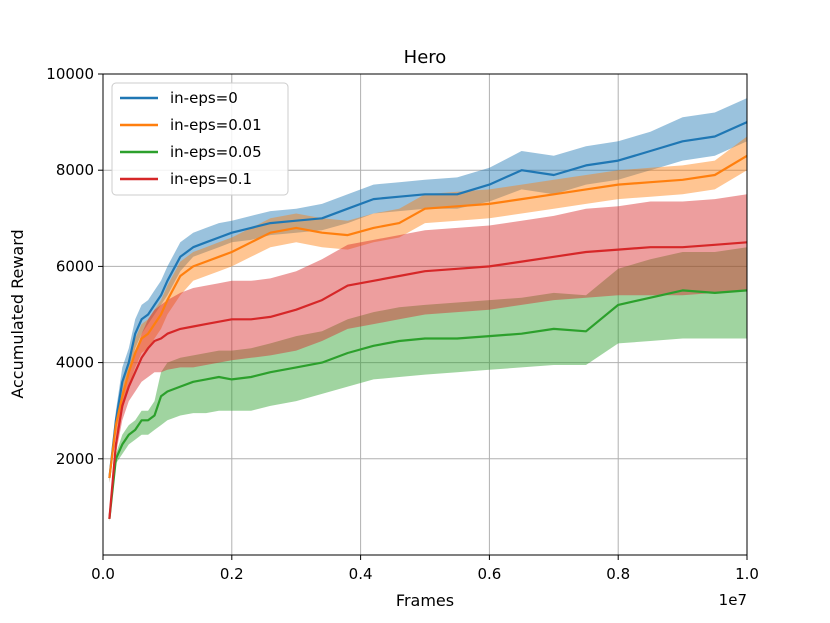 This screenshot has height=623, width=830. I want to click on x-tick-label: 0.8, so click(618, 574).